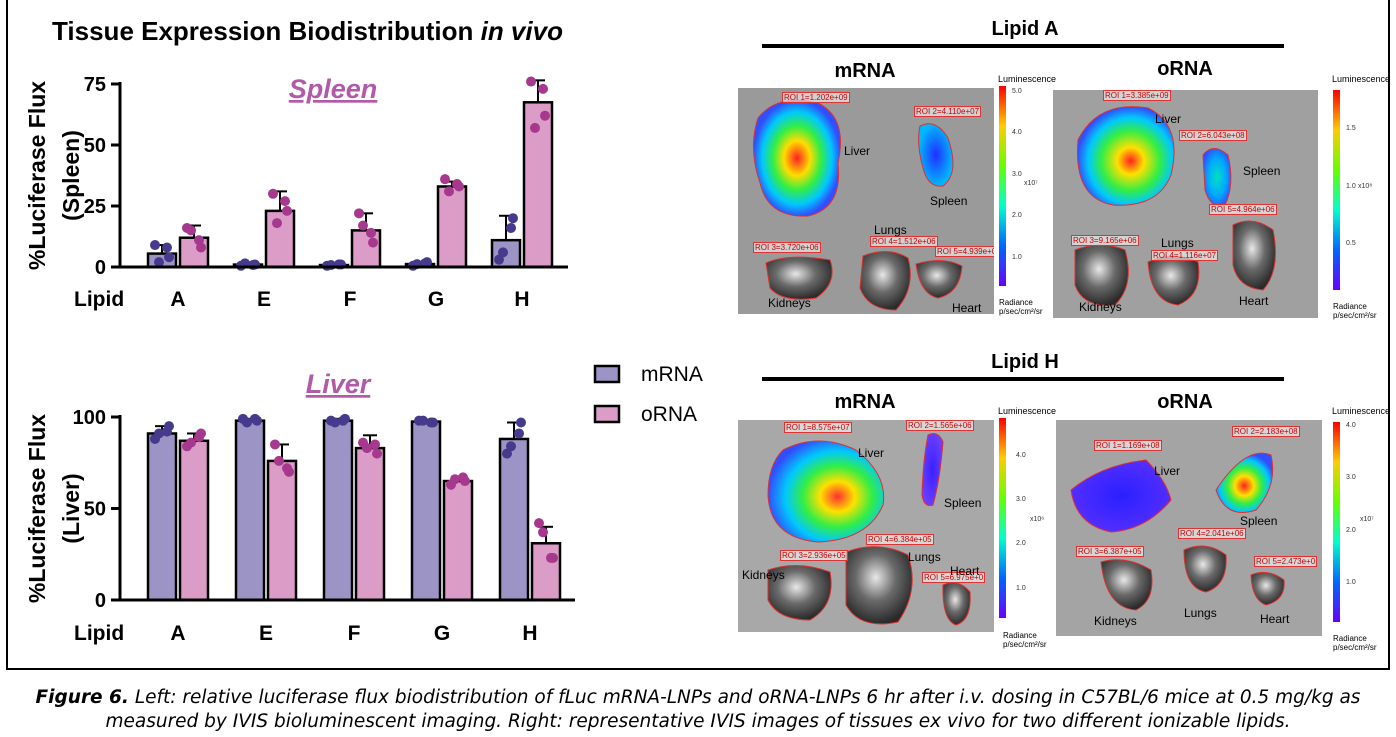 The width and height of the screenshot is (1396, 737). I want to click on x-tick-label: A, so click(177, 633).